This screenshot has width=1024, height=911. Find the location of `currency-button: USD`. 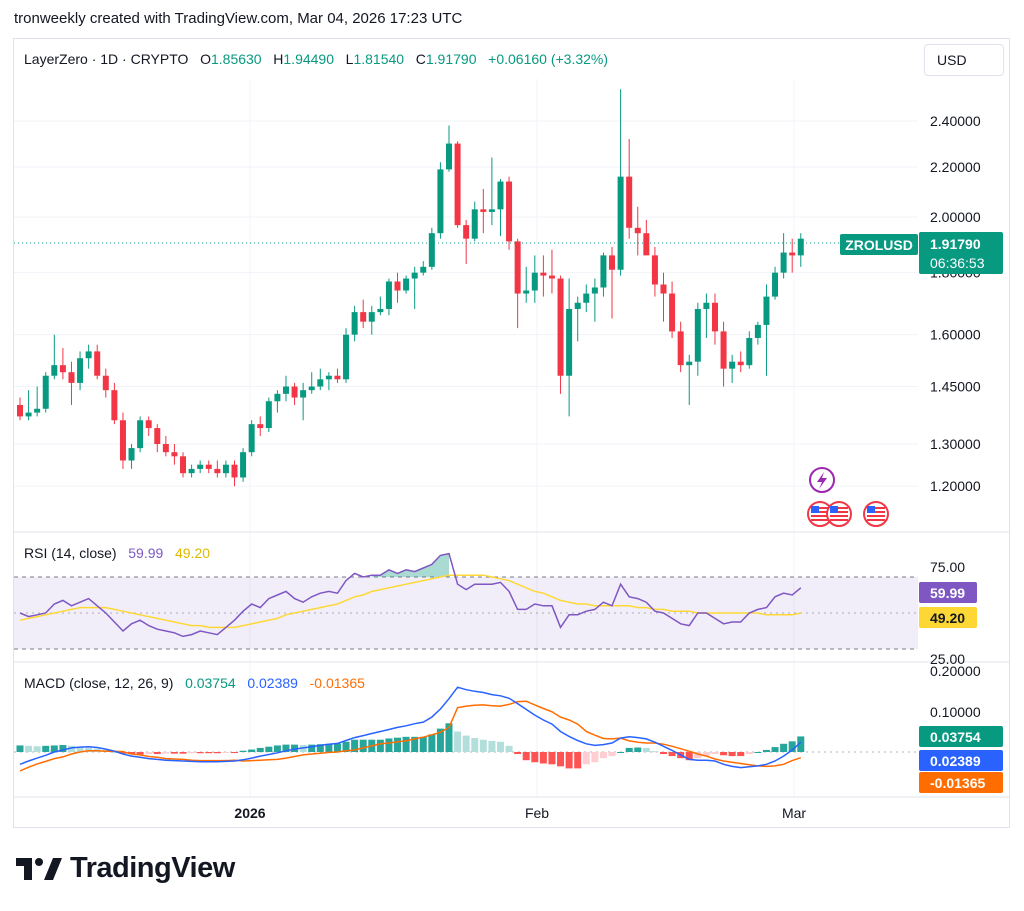

currency-button: USD is located at coordinates (964, 60).